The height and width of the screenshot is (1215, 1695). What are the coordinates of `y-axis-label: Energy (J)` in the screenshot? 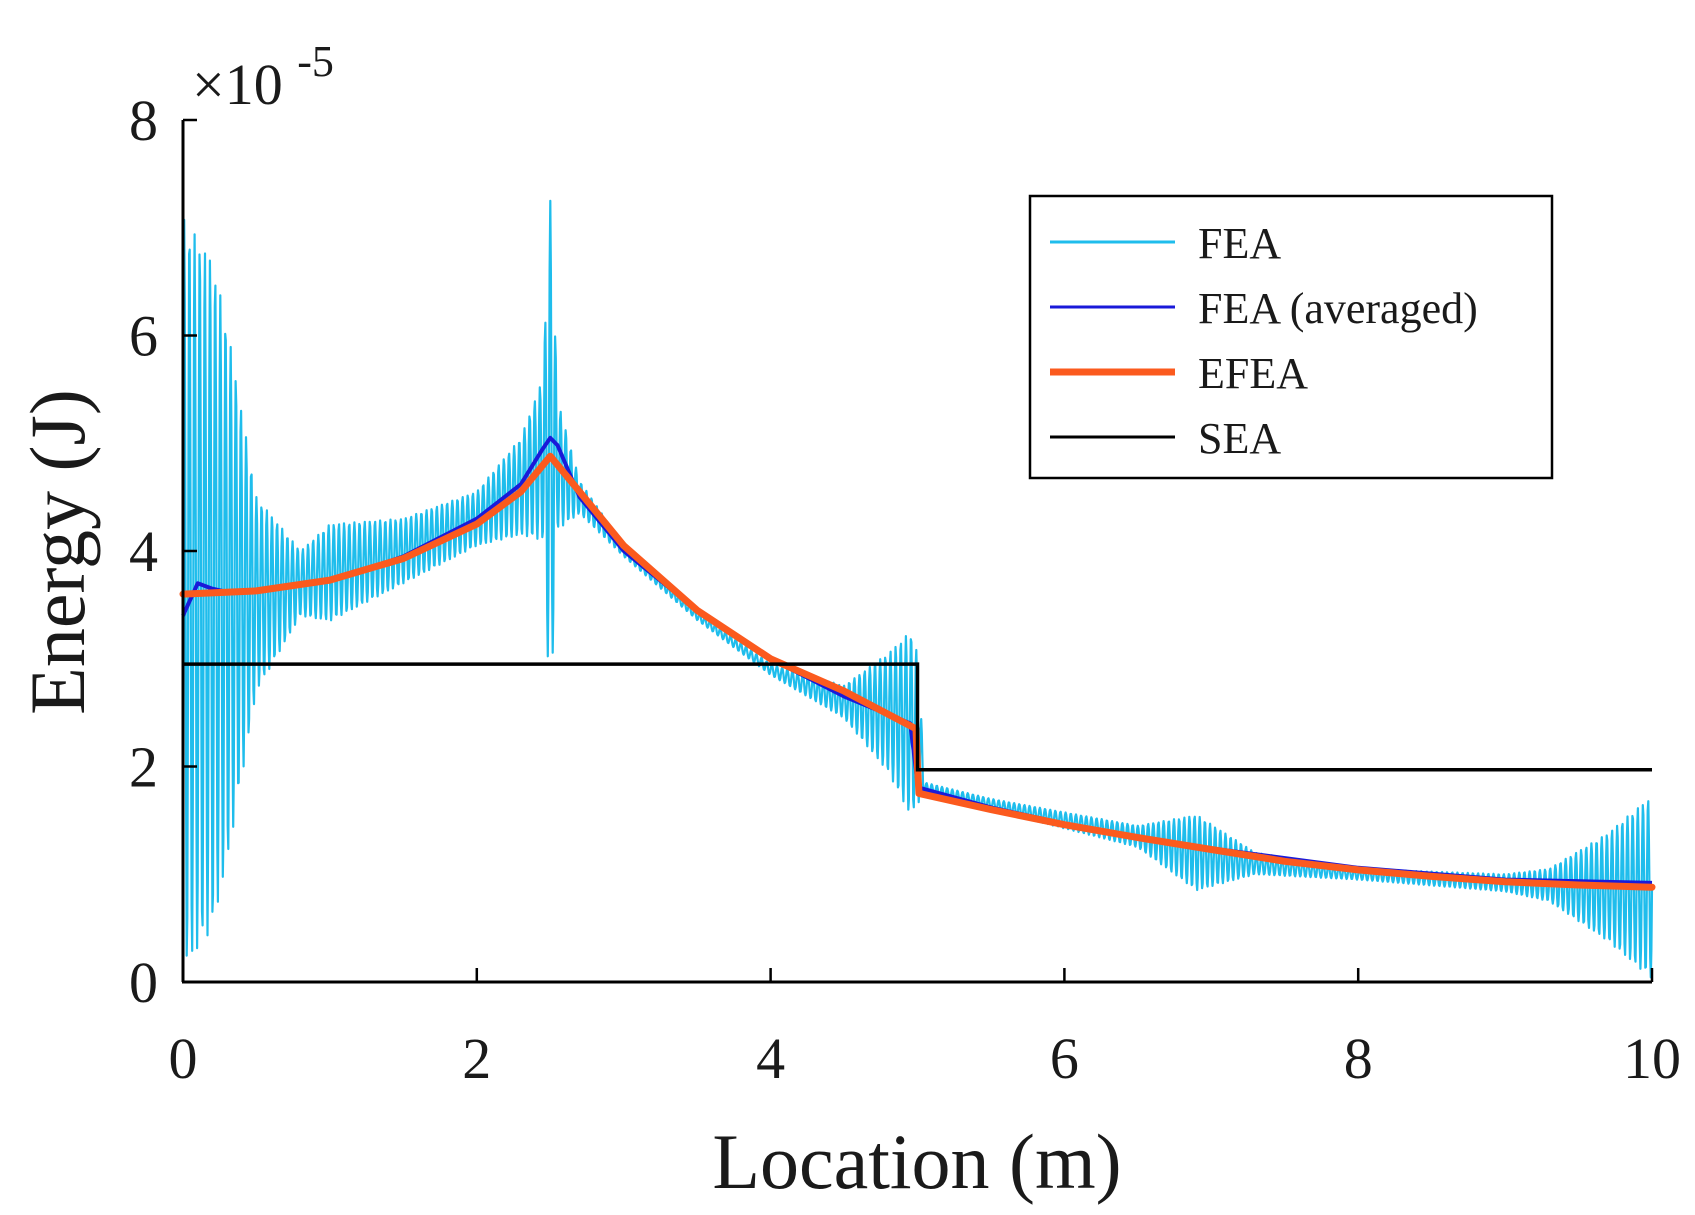 It's located at (57, 552).